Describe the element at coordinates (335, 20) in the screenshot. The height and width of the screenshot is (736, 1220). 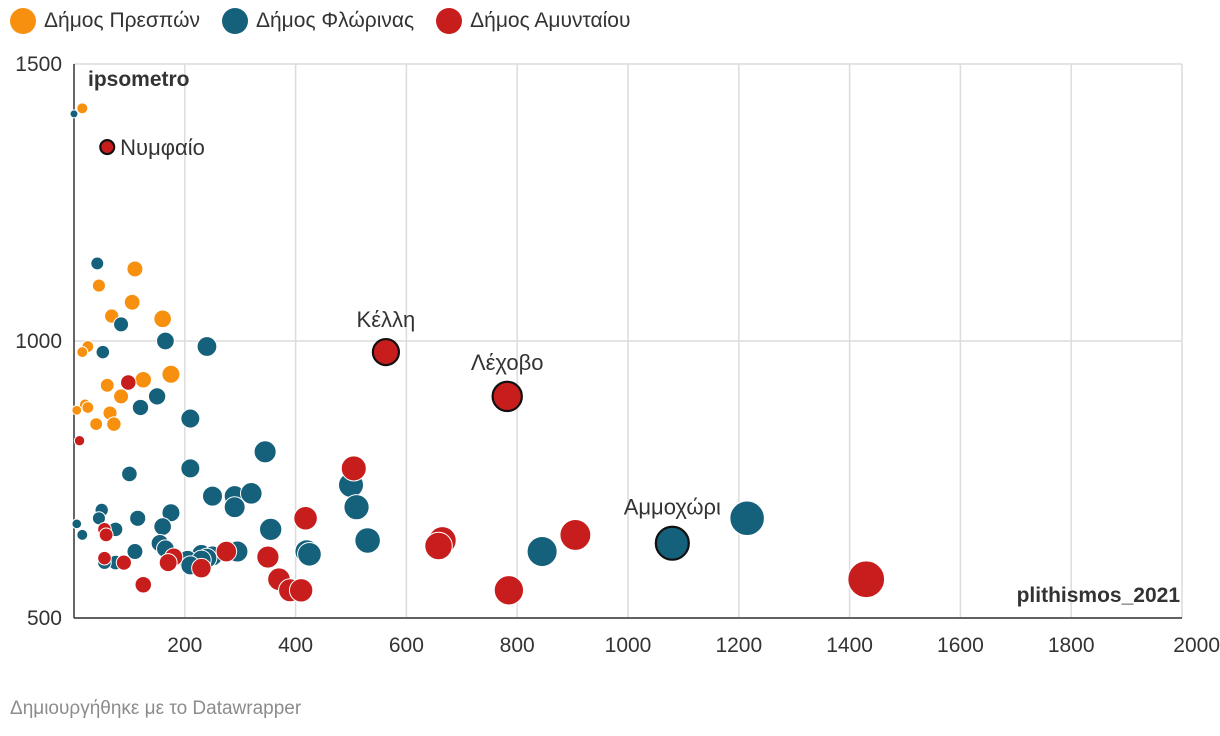
I see `legend-label-florina: Δήμος Φλώρινας` at that location.